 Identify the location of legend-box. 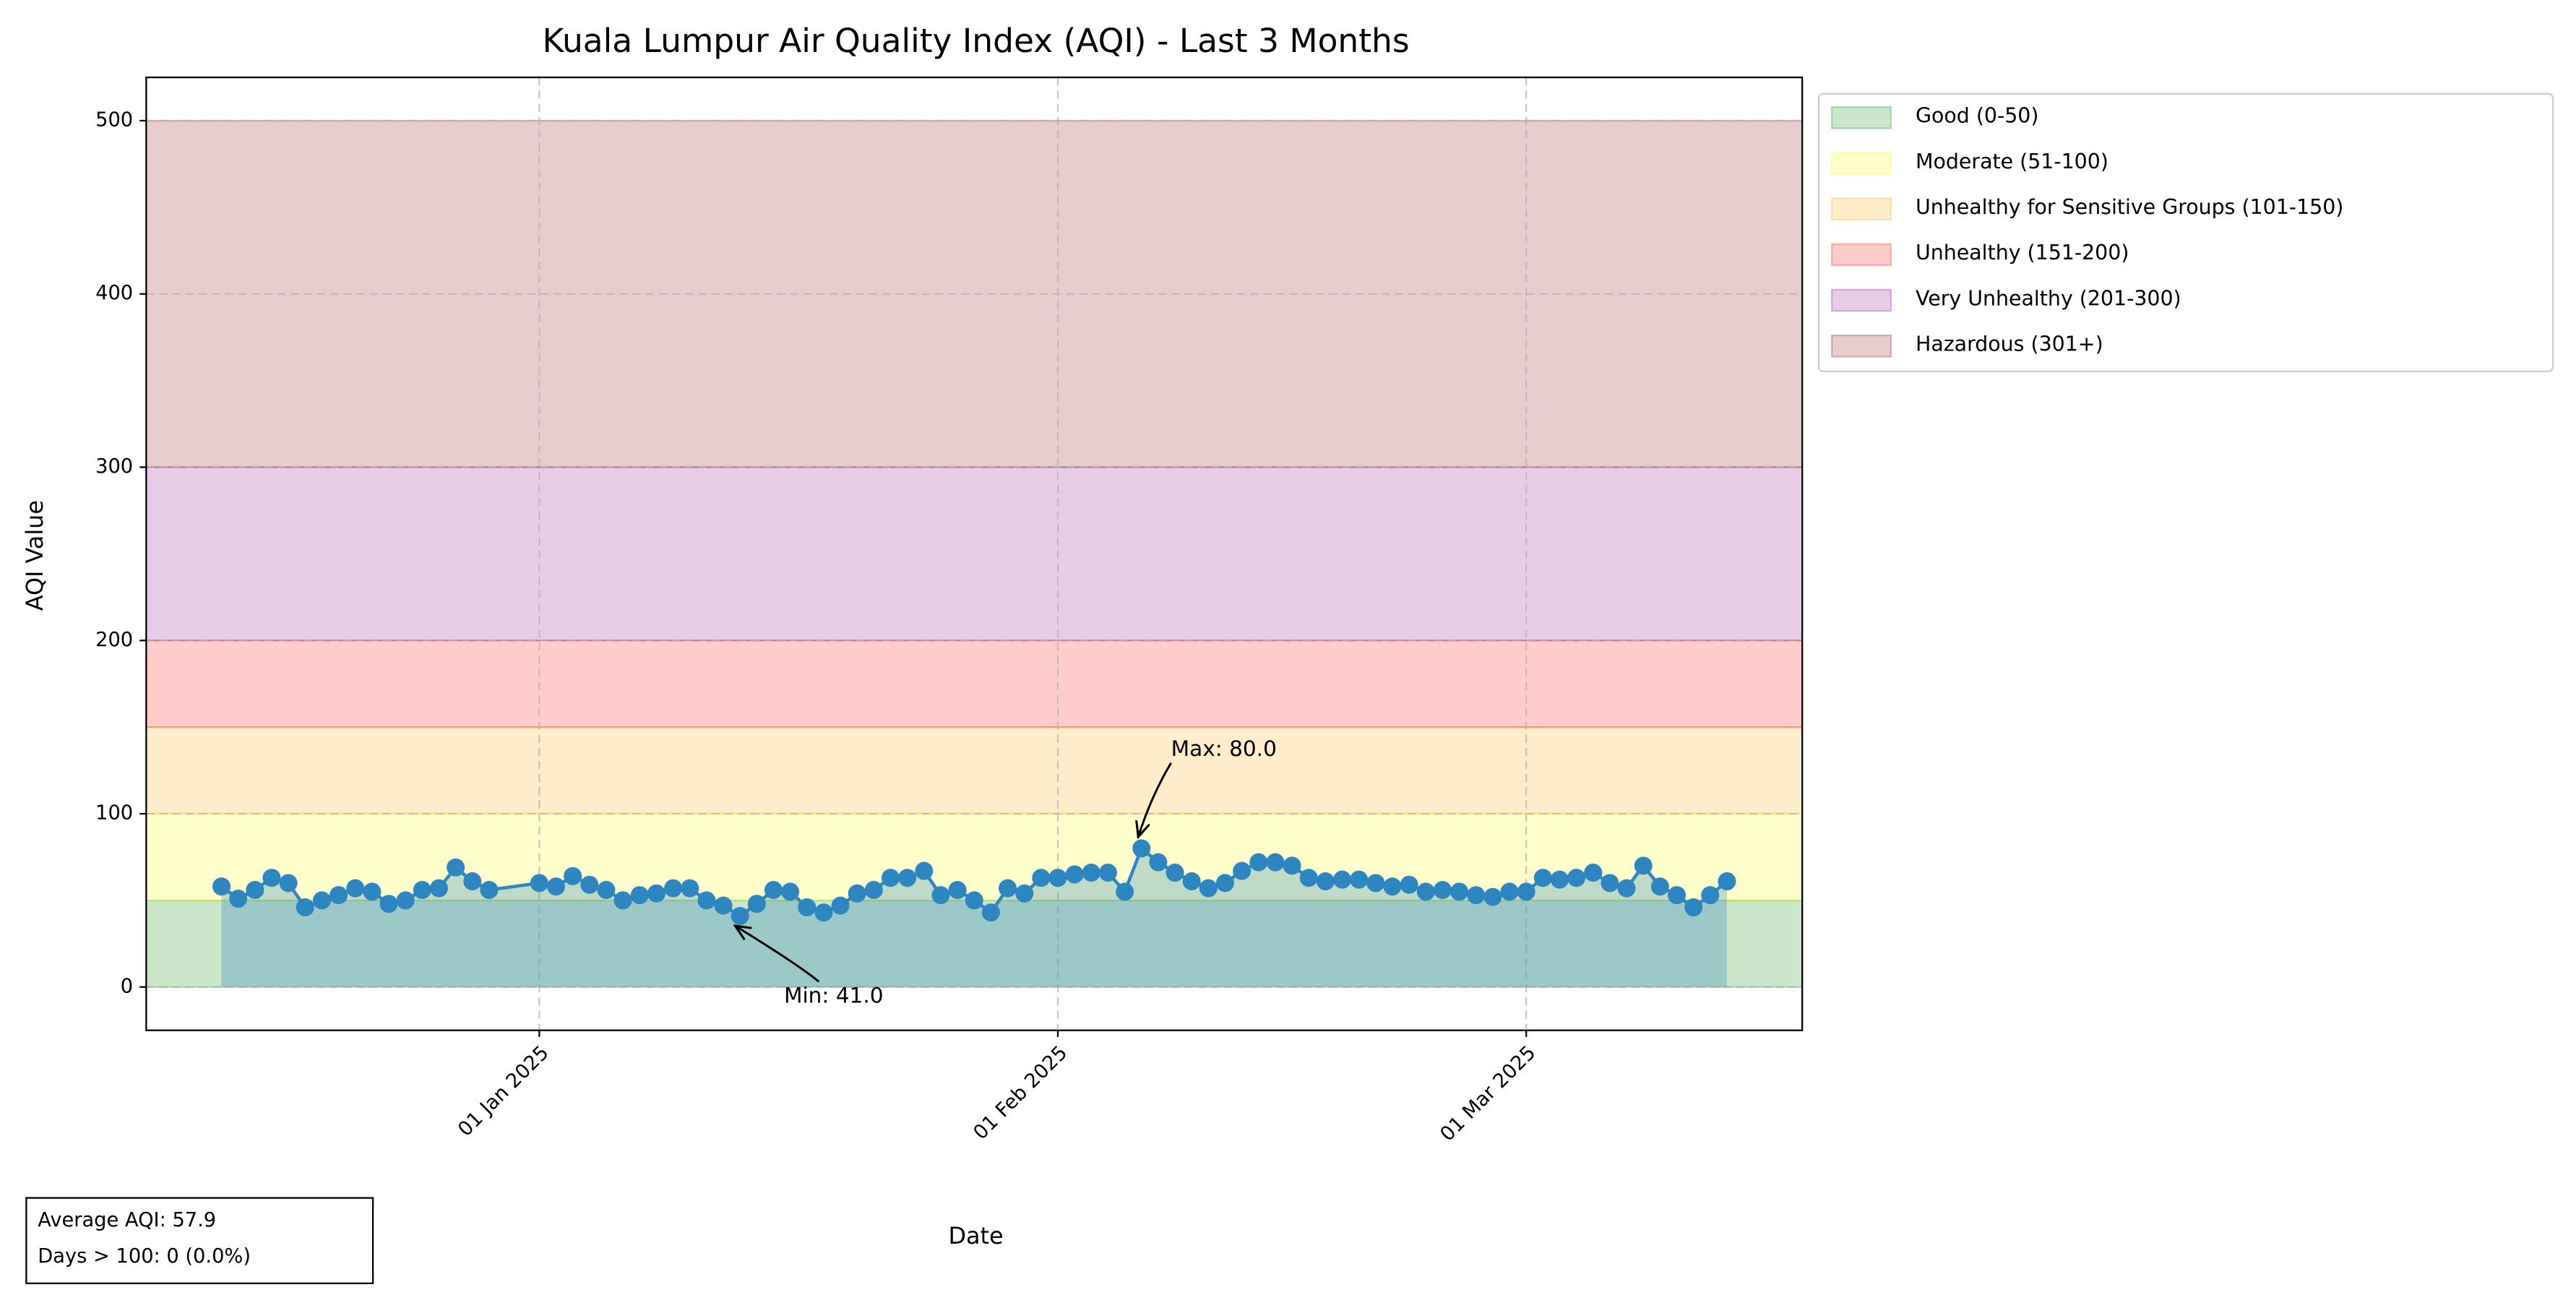
(2185, 232).